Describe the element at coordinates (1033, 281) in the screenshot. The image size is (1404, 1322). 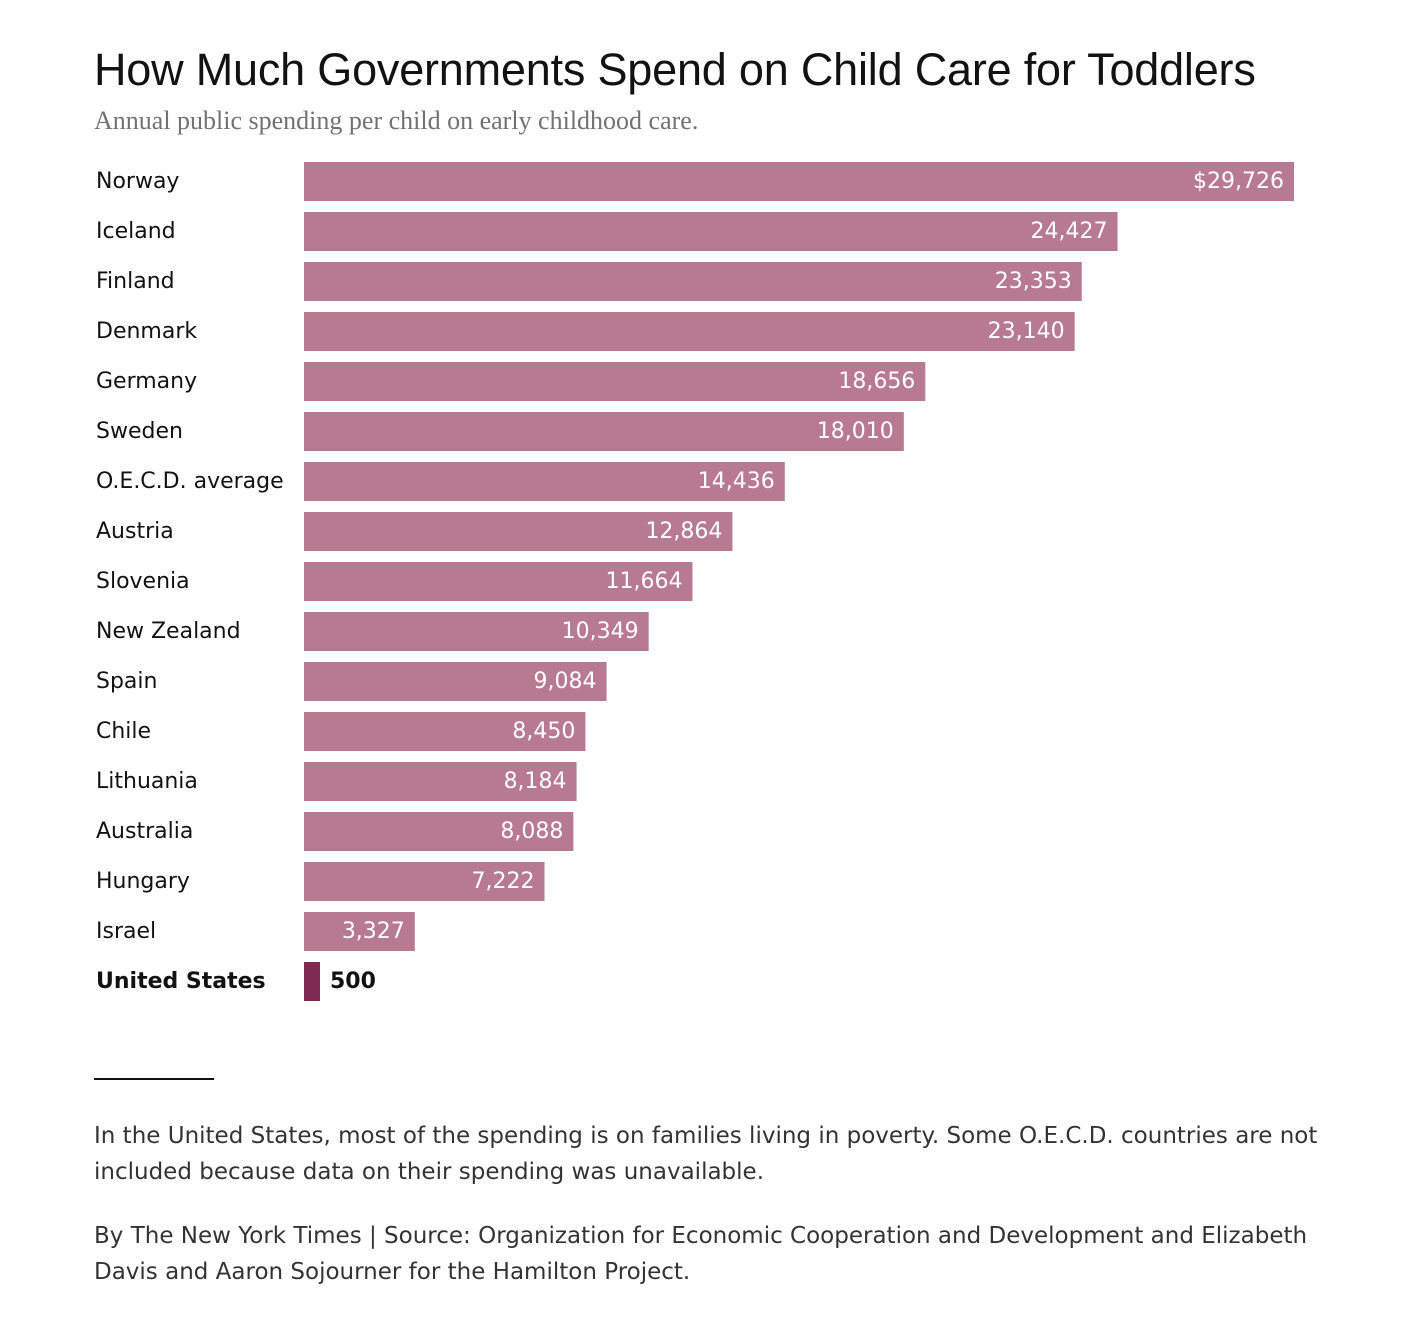
I see `value-label: 23,353` at that location.